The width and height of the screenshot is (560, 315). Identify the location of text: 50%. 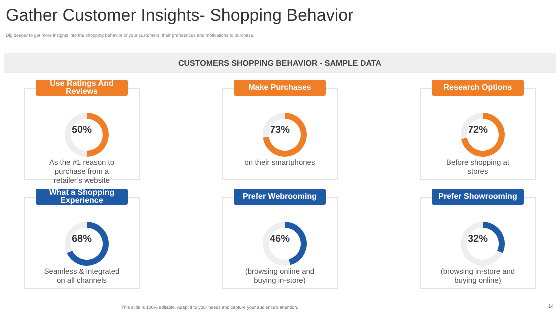
(82, 130).